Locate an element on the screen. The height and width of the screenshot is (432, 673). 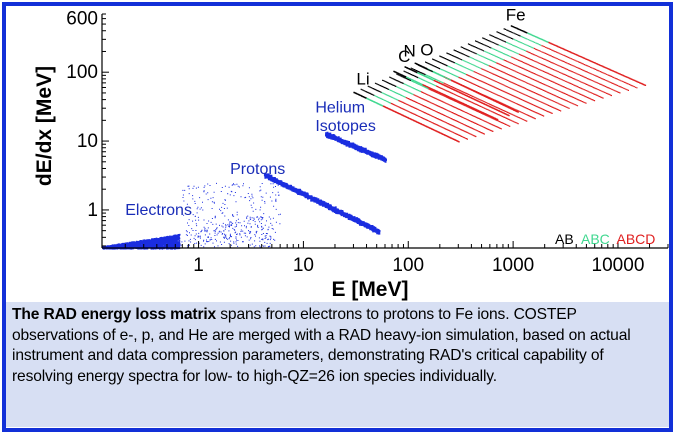
legend: AB ABC ABCD is located at coordinates (605, 239).